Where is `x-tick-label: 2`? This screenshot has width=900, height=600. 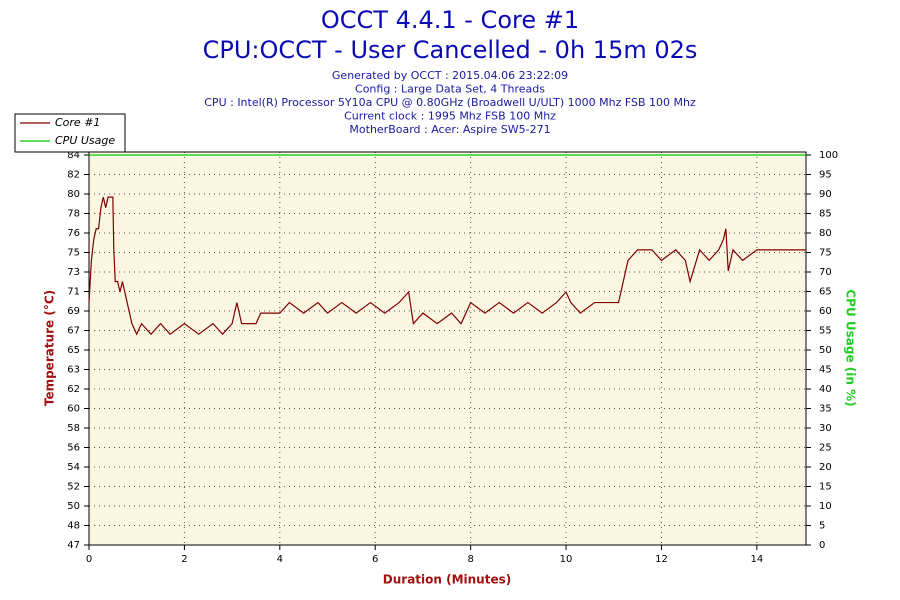
x-tick-label: 2 is located at coordinates (184, 559).